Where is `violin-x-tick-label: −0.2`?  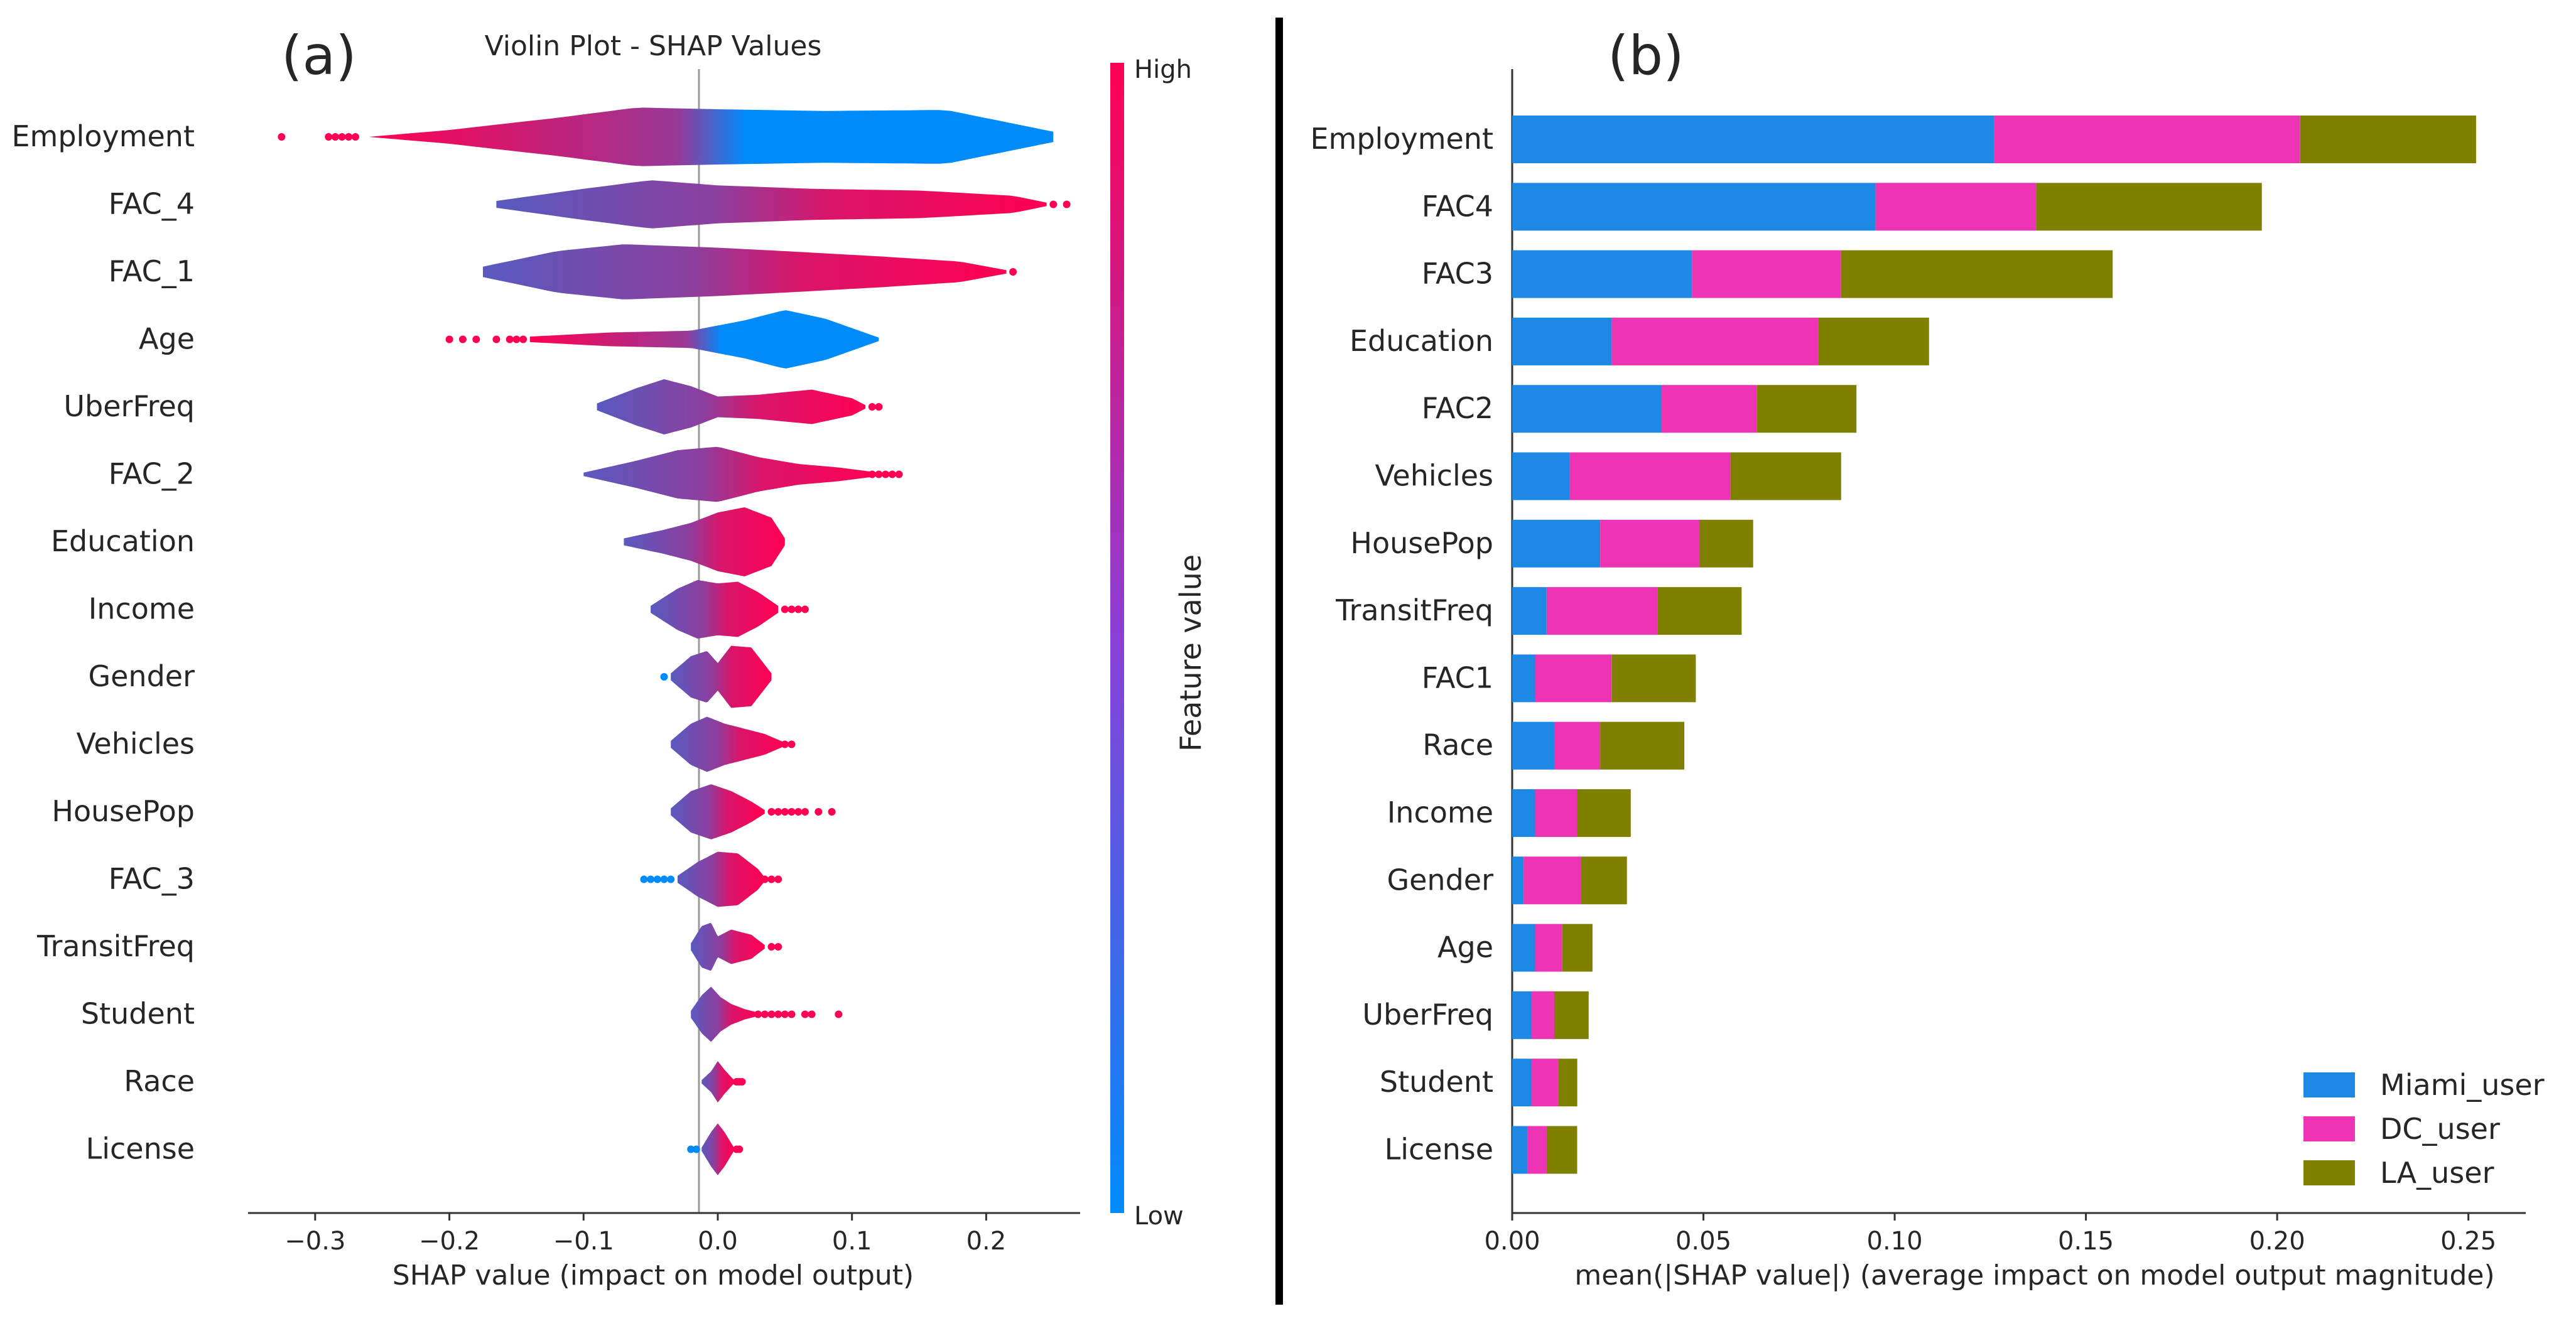 violin-x-tick-label: −0.2 is located at coordinates (450, 1241).